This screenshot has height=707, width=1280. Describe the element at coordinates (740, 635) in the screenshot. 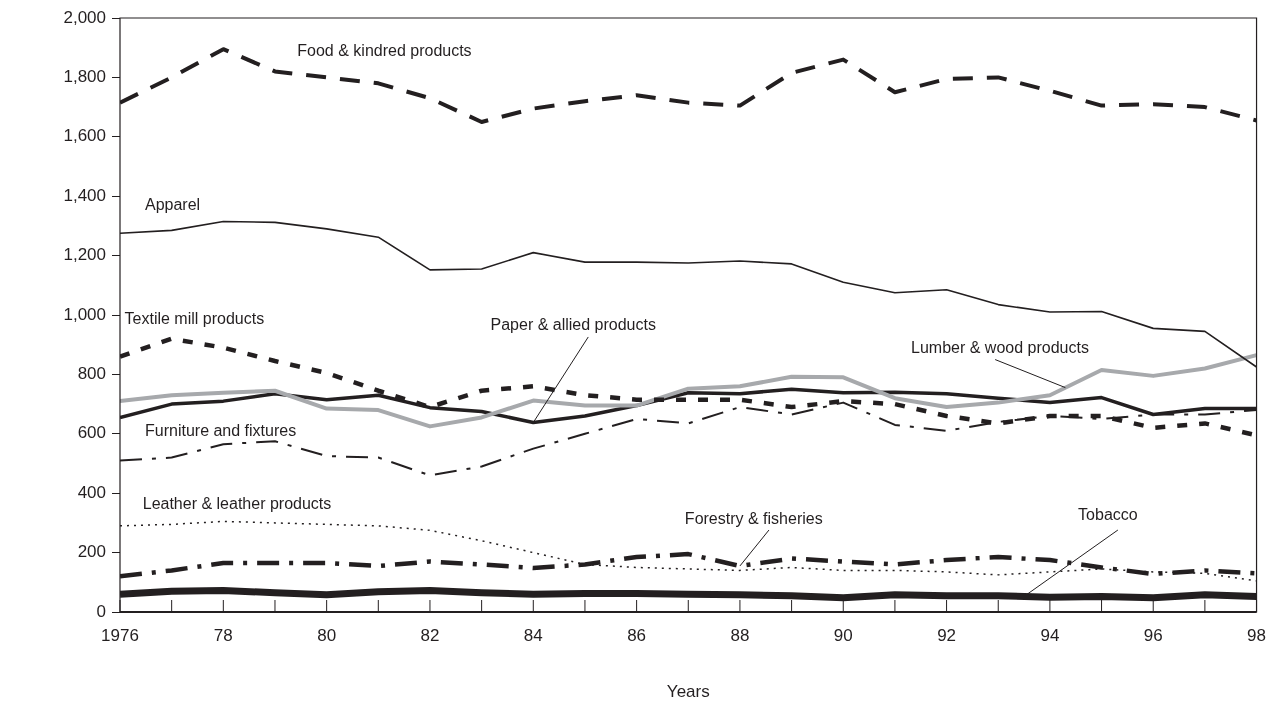

I see `x-tick-label: 88` at that location.